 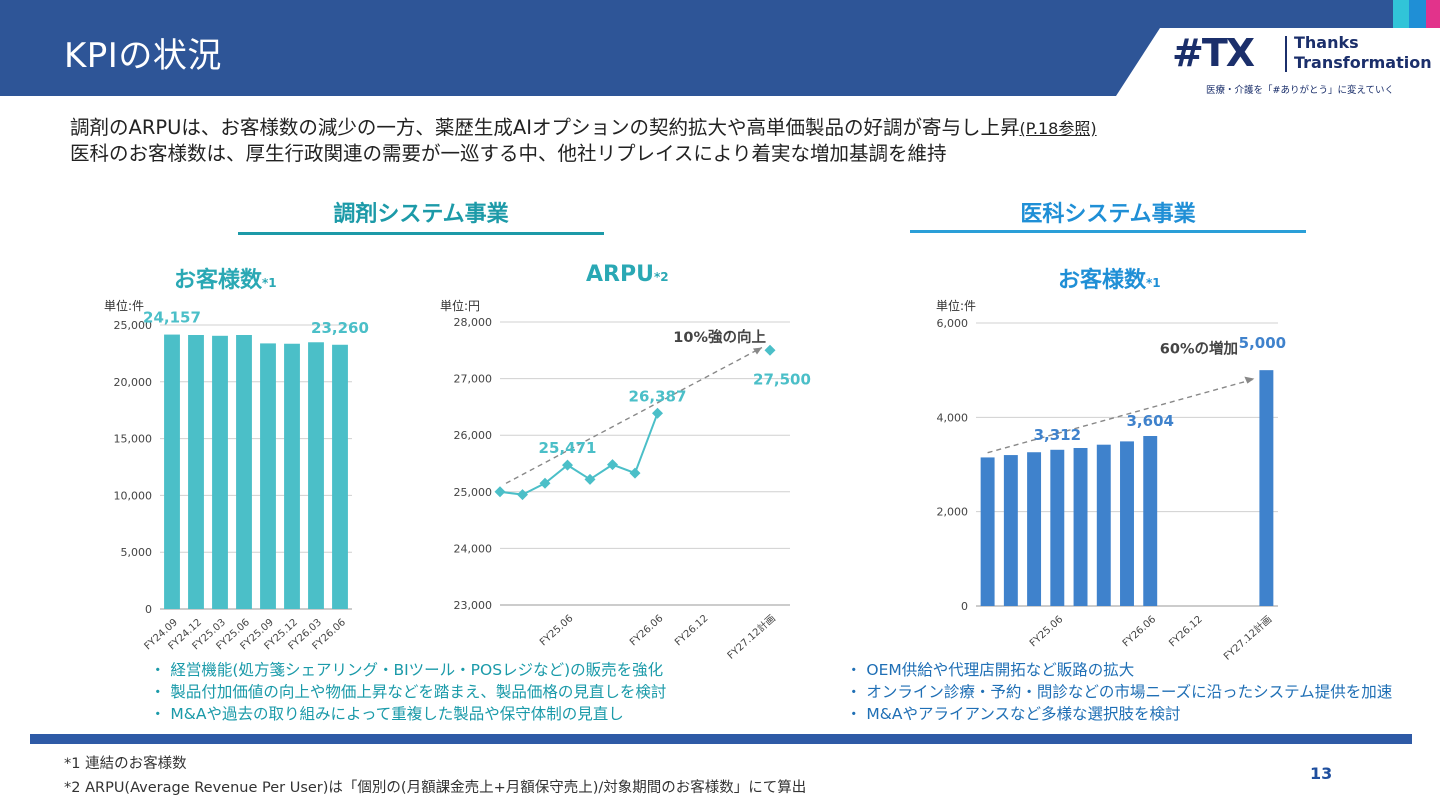 I want to click on accent-stripe-cyan, so click(x=1401, y=14).